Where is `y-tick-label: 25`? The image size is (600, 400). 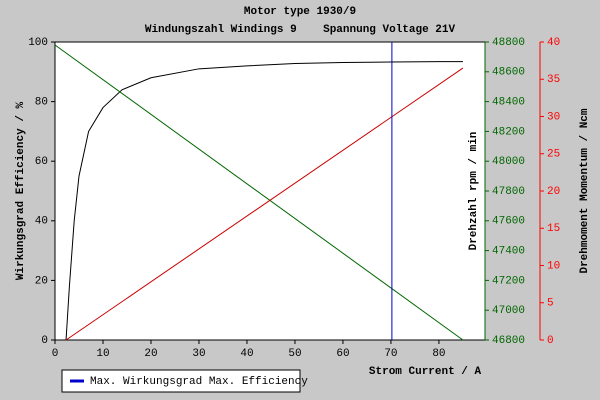 y-tick-label: 25 is located at coordinates (553, 155).